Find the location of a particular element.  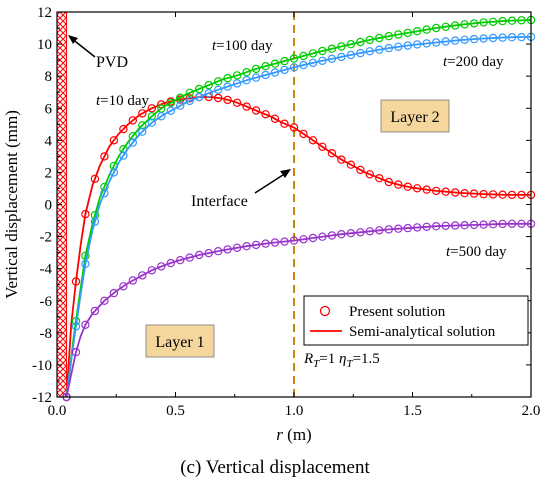

x-tick-label: 0.0 is located at coordinates (57, 411).